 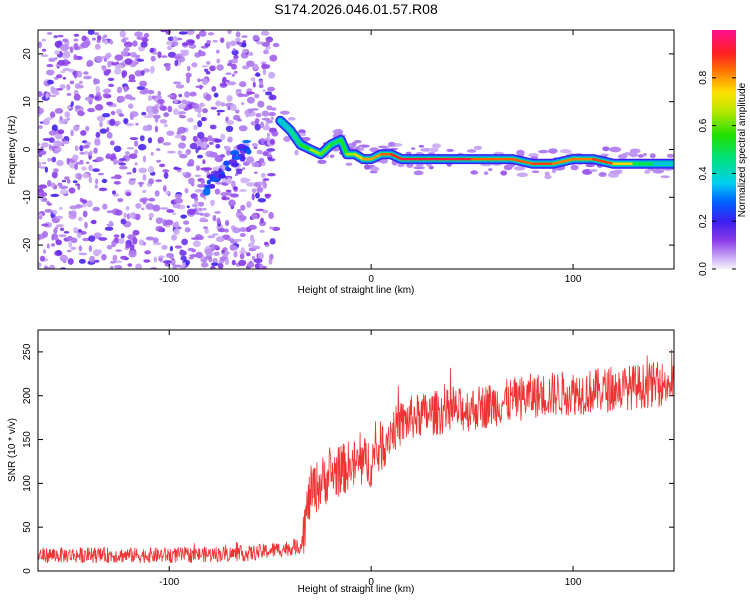 I want to click on colorbar-tick-label: 0.8, so click(x=703, y=77).